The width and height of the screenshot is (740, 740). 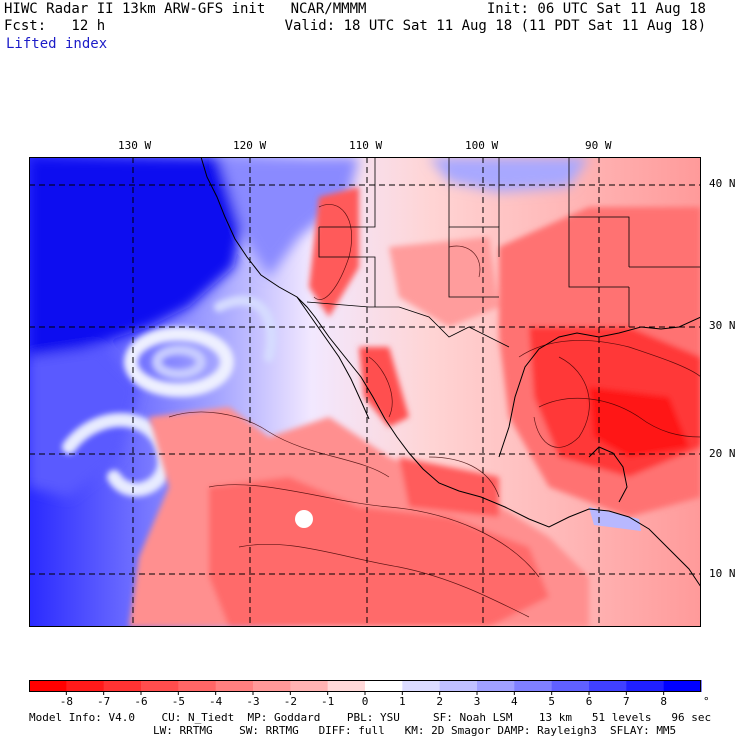 I want to click on colorbar-tick-label: -2, so click(x=290, y=701).